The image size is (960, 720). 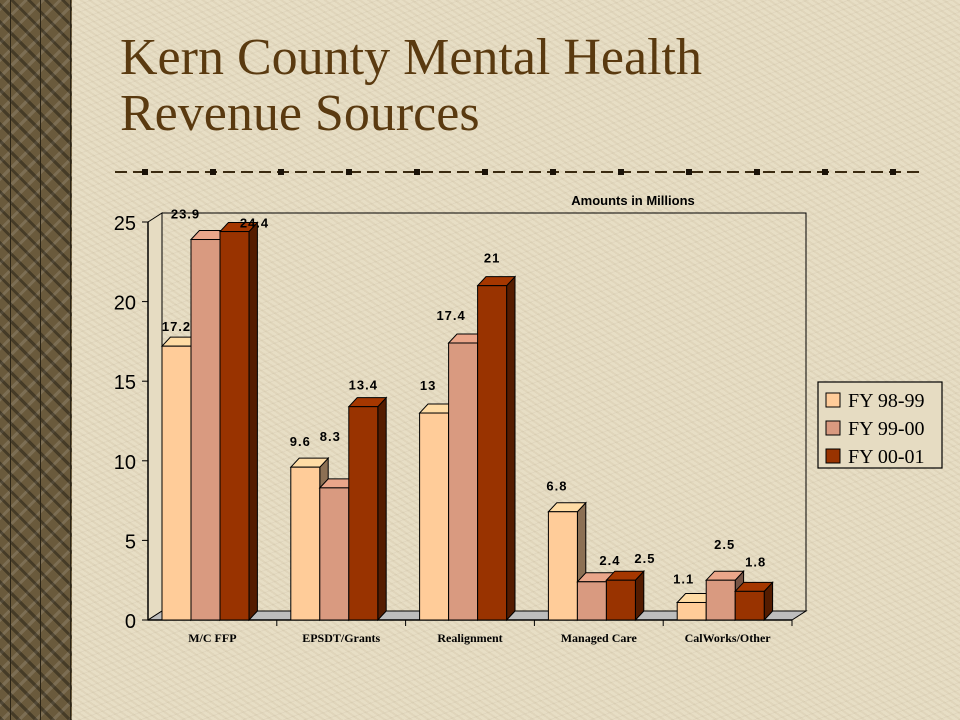 I want to click on data-label: 9.6, so click(x=300, y=441).